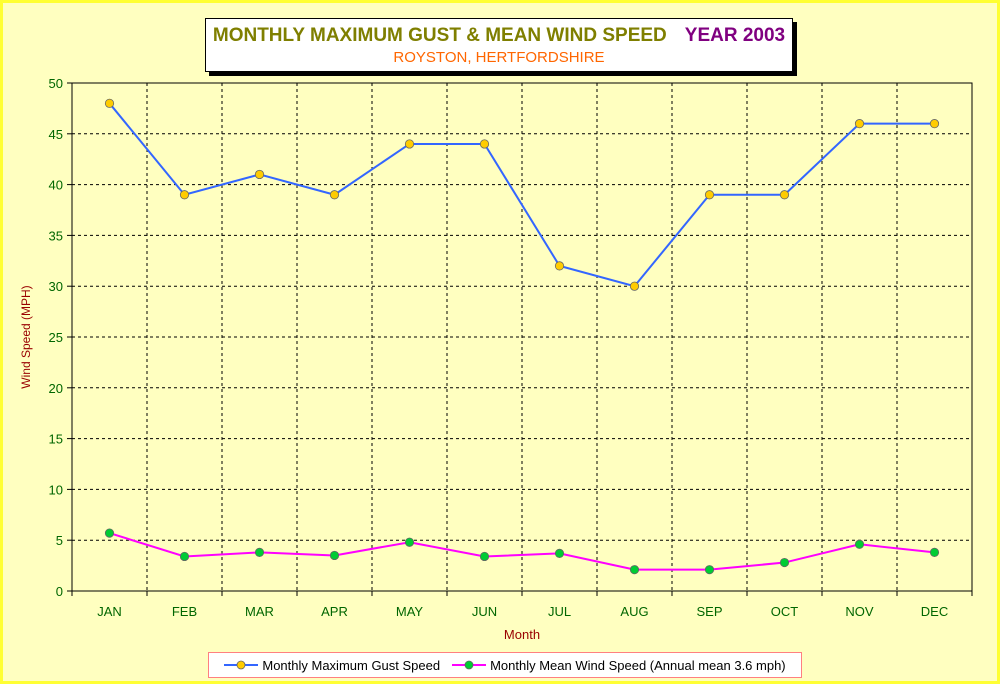  I want to click on legend-swatch-mean, so click(469, 665).